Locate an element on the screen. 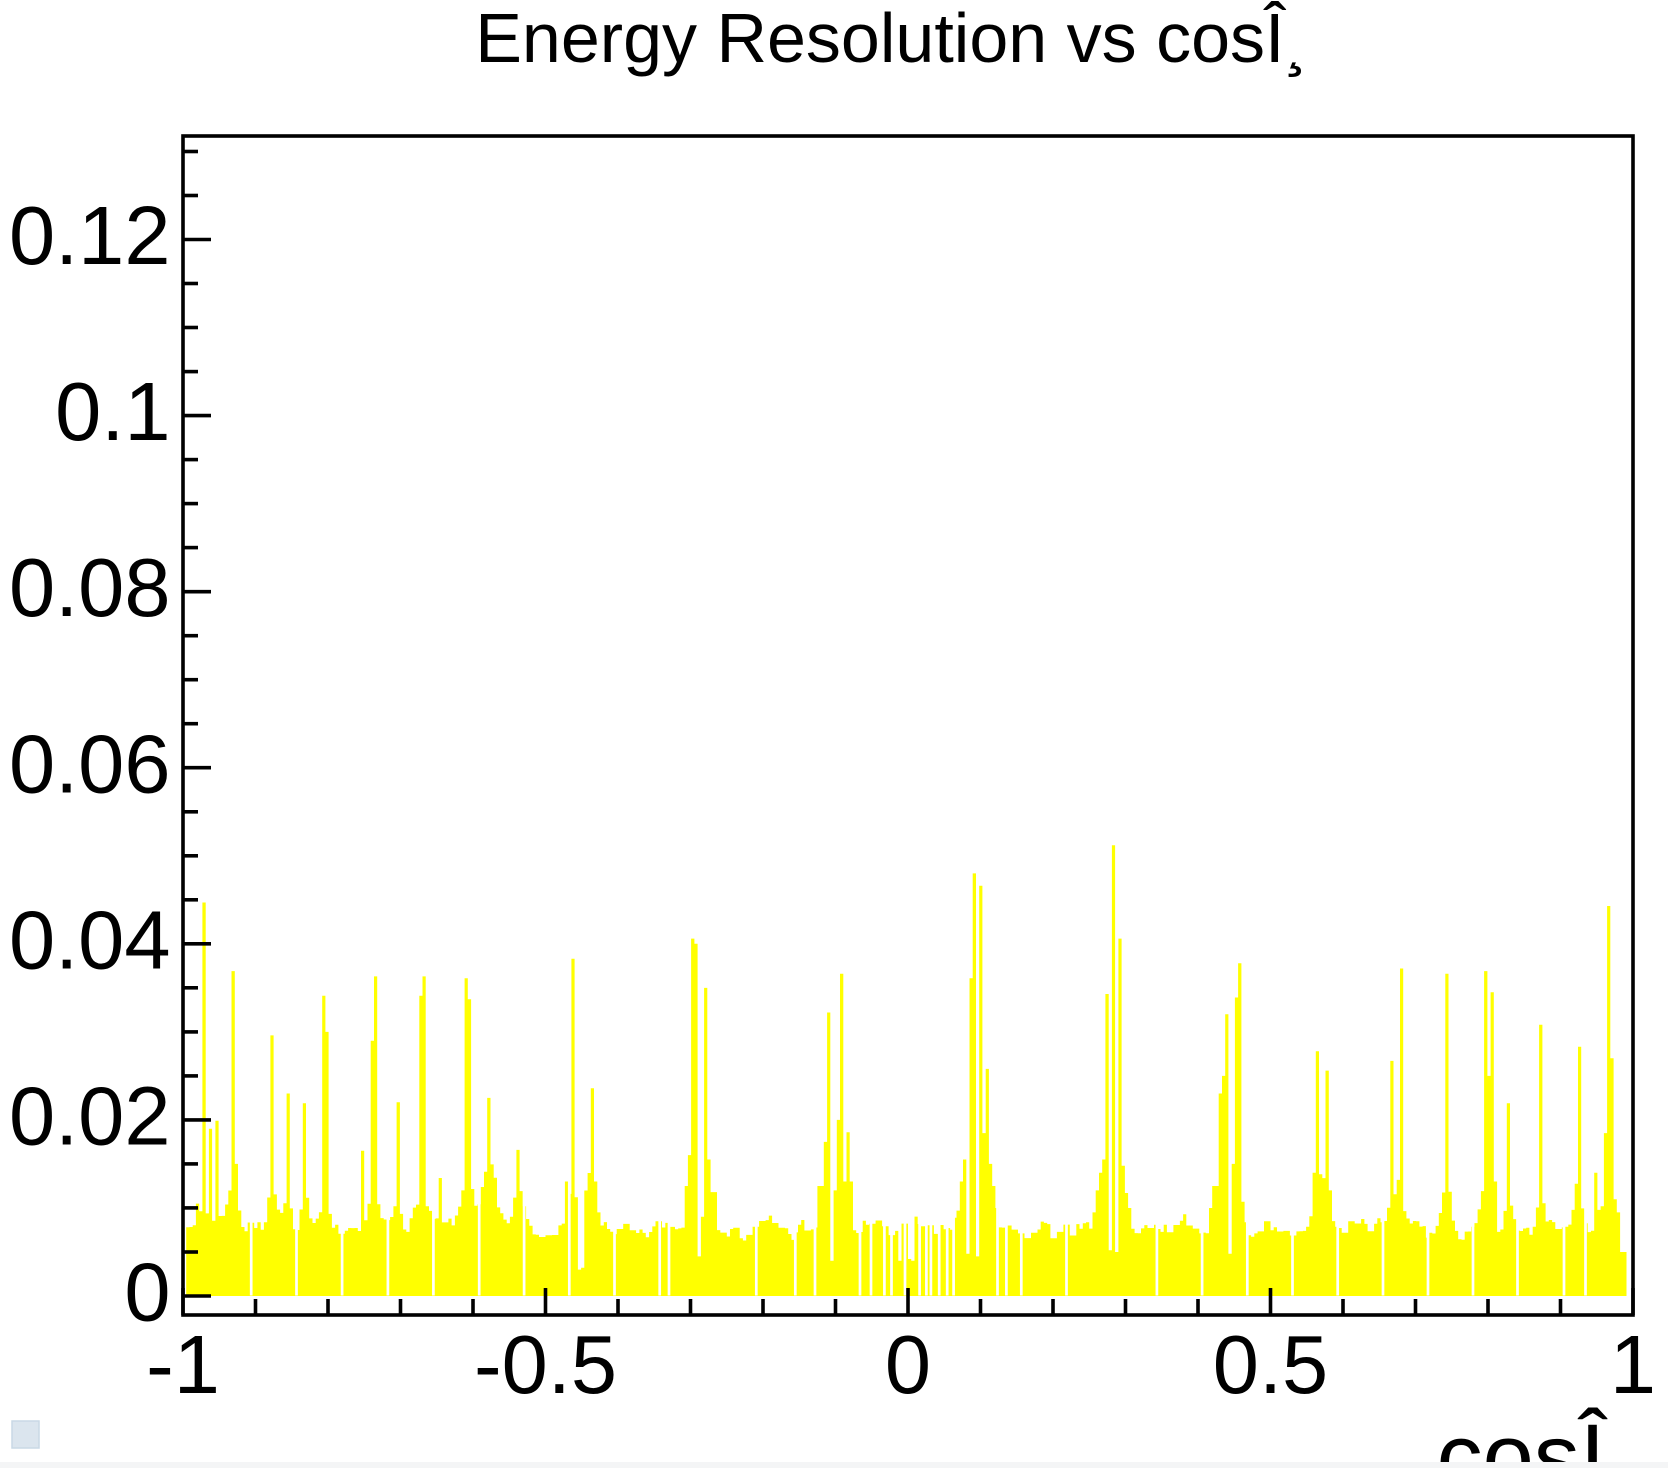 Image resolution: width=1668 pixels, height=1468 pixels. svg-text: 0.04 is located at coordinates (90, 939).